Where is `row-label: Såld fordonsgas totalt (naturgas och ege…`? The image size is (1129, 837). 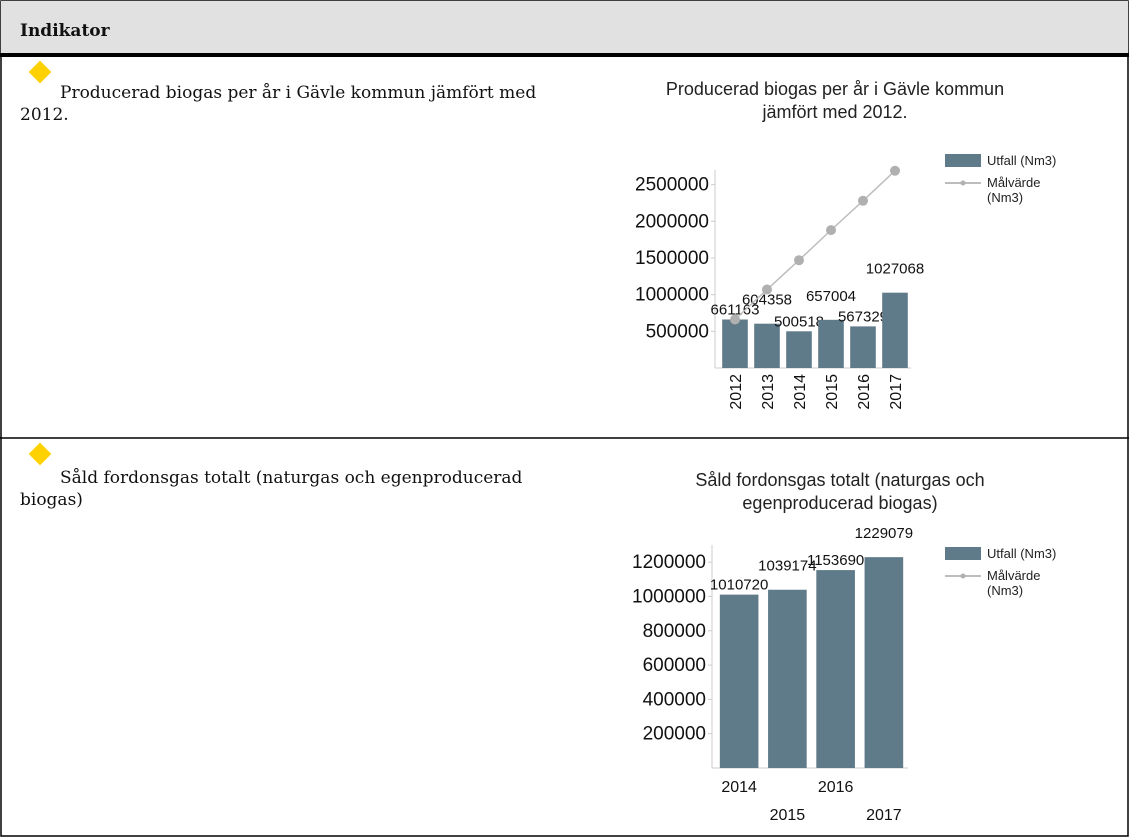 row-label: Såld fordonsgas totalt (naturgas och ege… is located at coordinates (271, 489).